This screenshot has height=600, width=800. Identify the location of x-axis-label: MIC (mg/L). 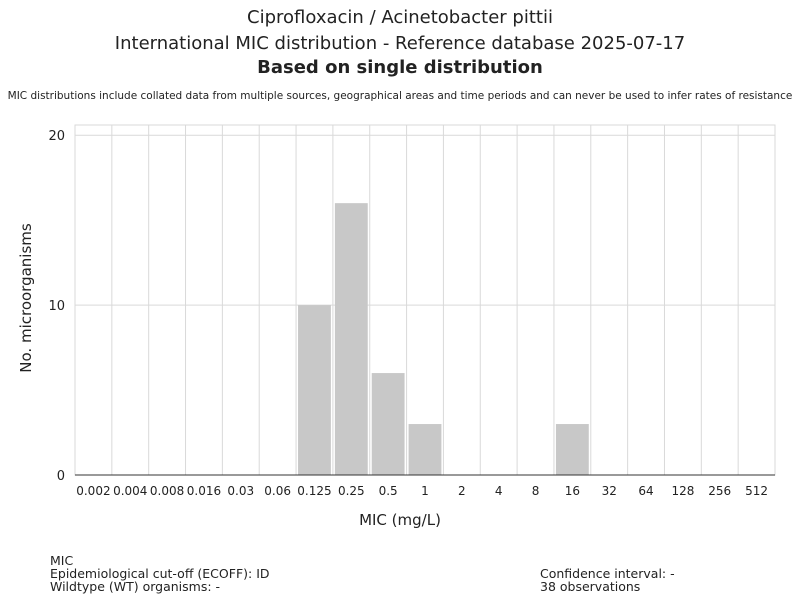
(400, 520).